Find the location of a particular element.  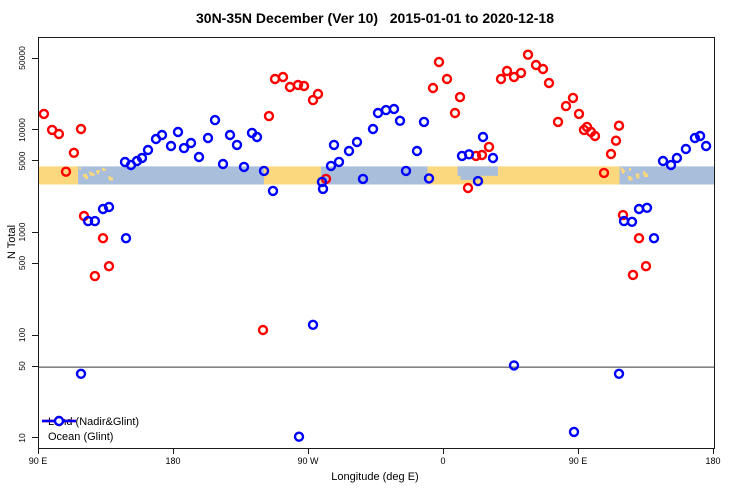

x-tick-label: 90 W is located at coordinates (308, 461).